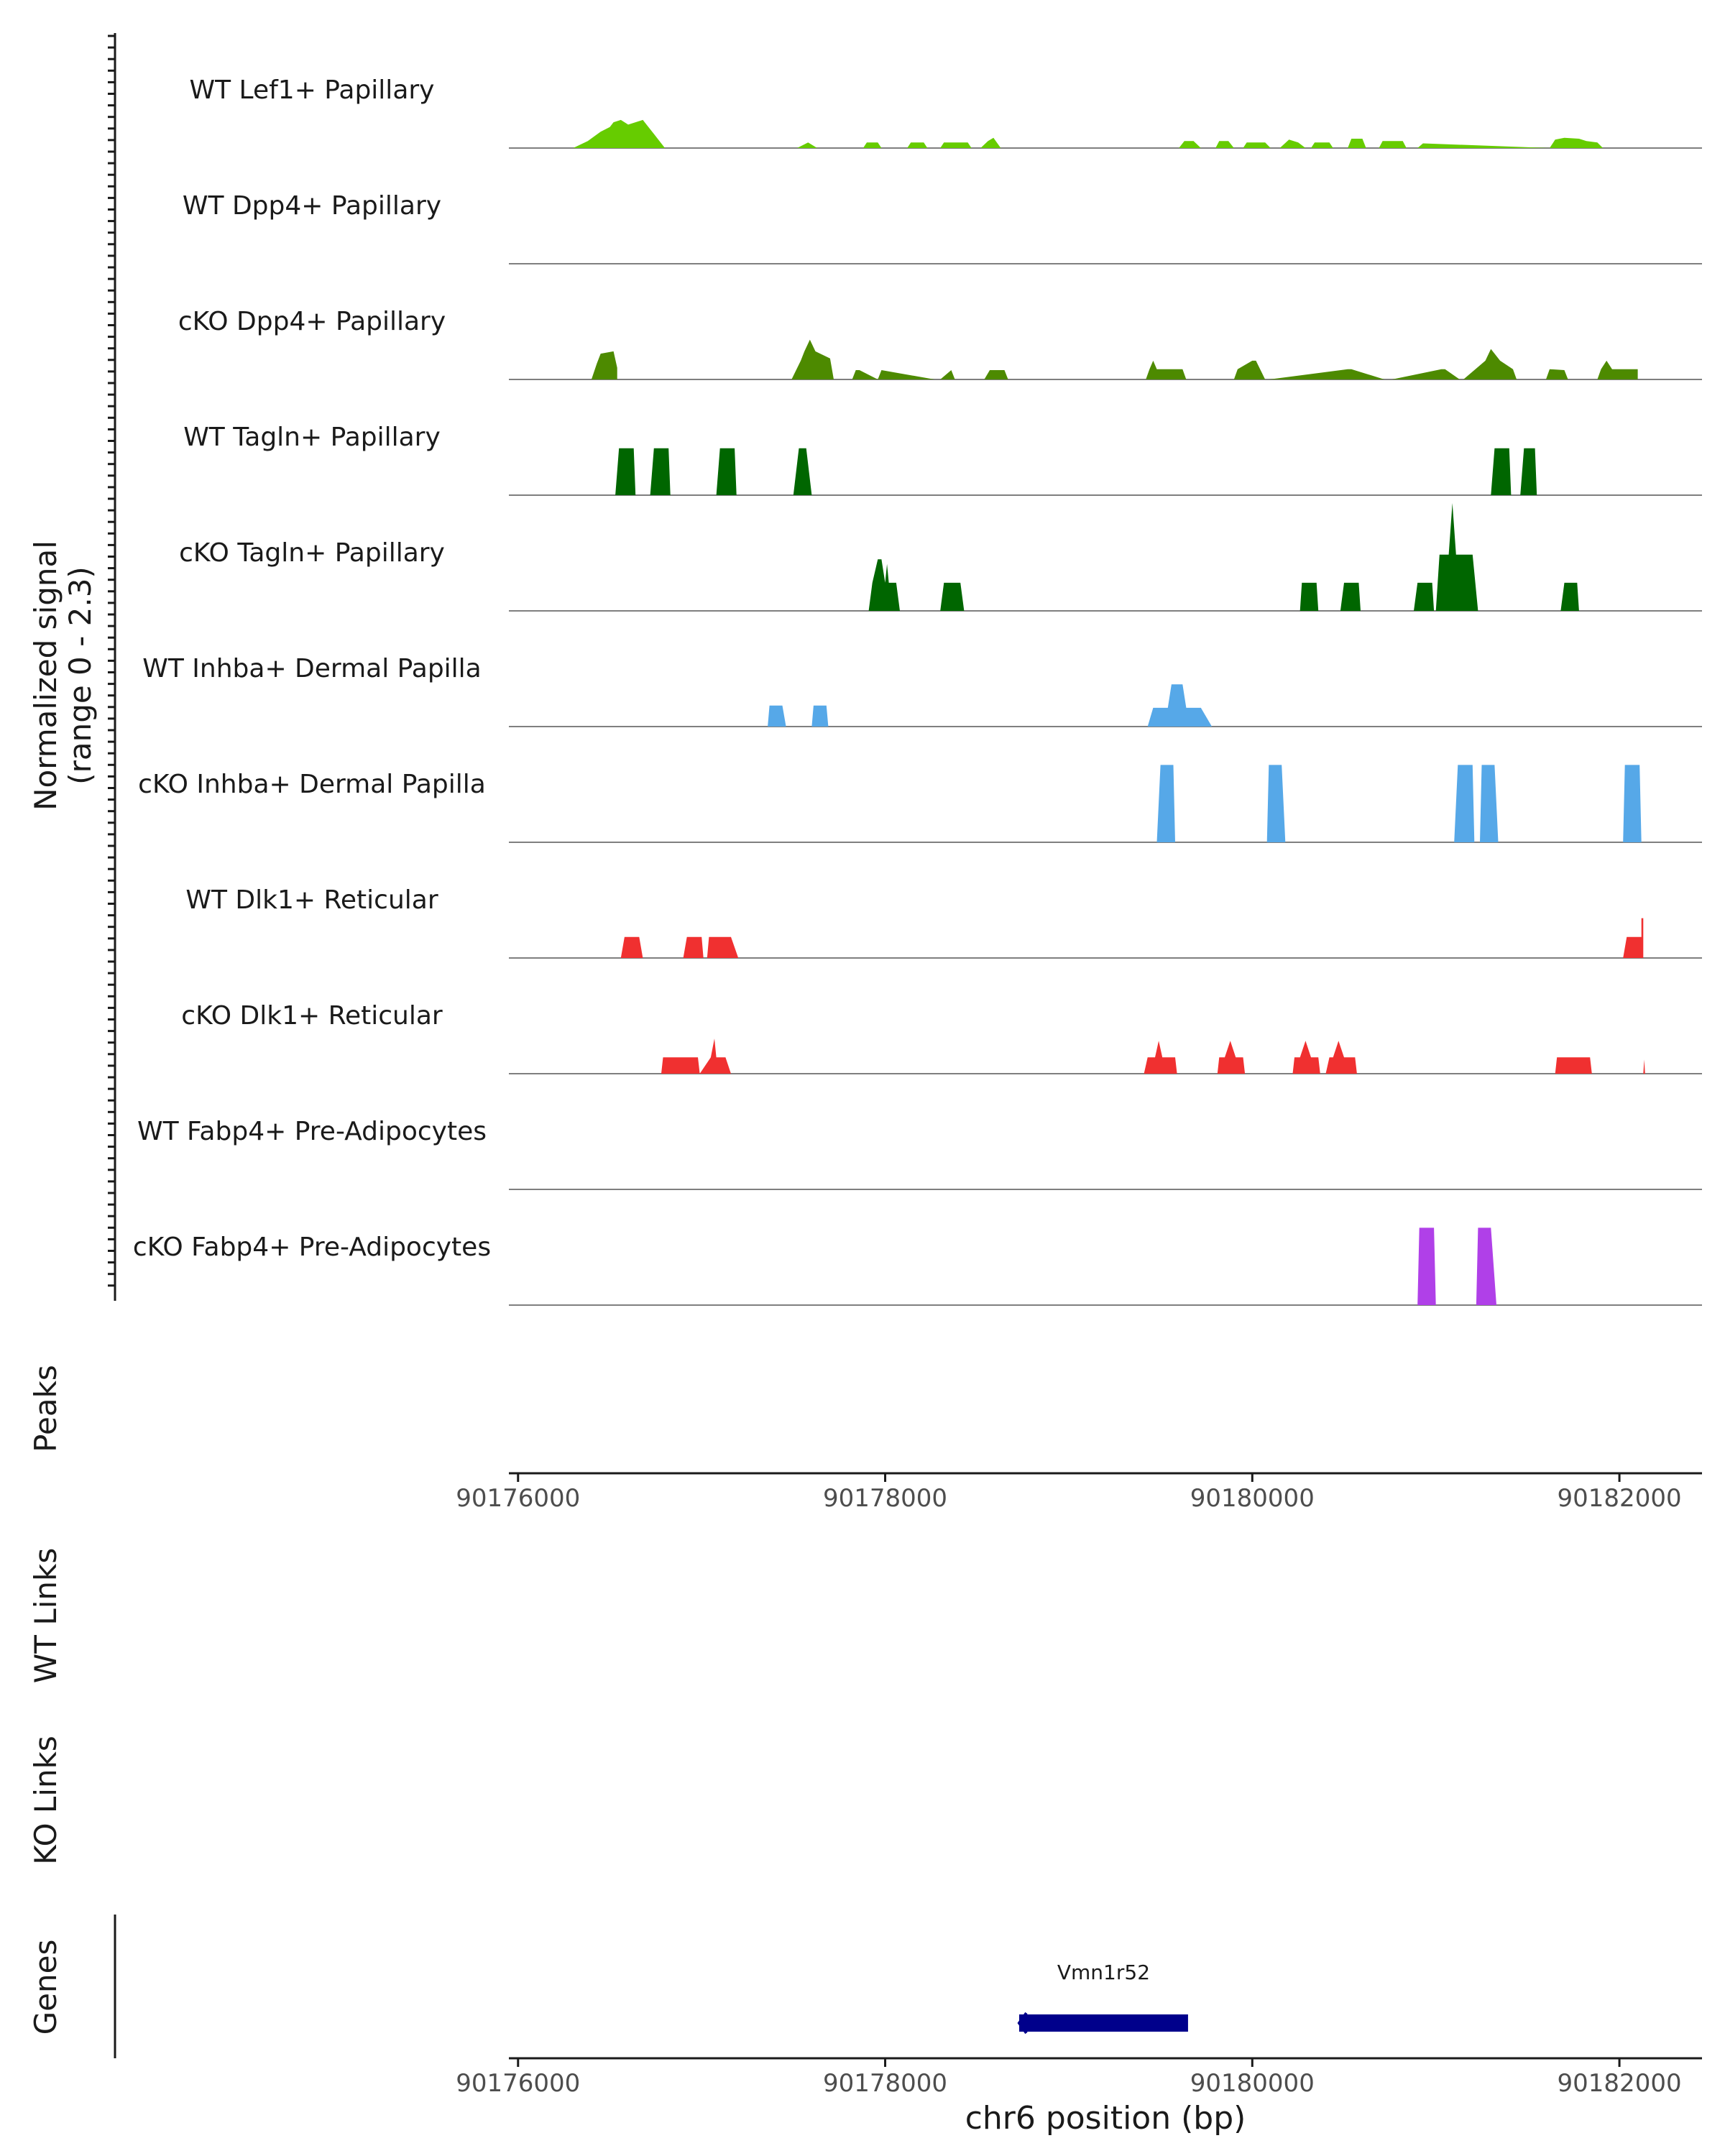 Image resolution: width=1725 pixels, height=2156 pixels. Describe the element at coordinates (311, 668) in the screenshot. I see `track-label: WT Inhba+ Dermal Papilla` at that location.